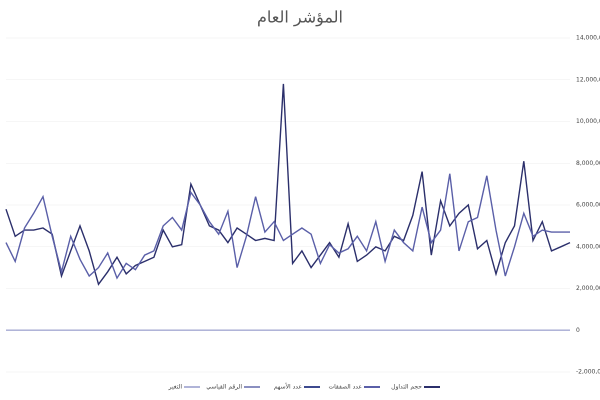 This screenshot has width=600, height=400. I want to click on y-tick-label: 8,000,000, so click(588, 163).